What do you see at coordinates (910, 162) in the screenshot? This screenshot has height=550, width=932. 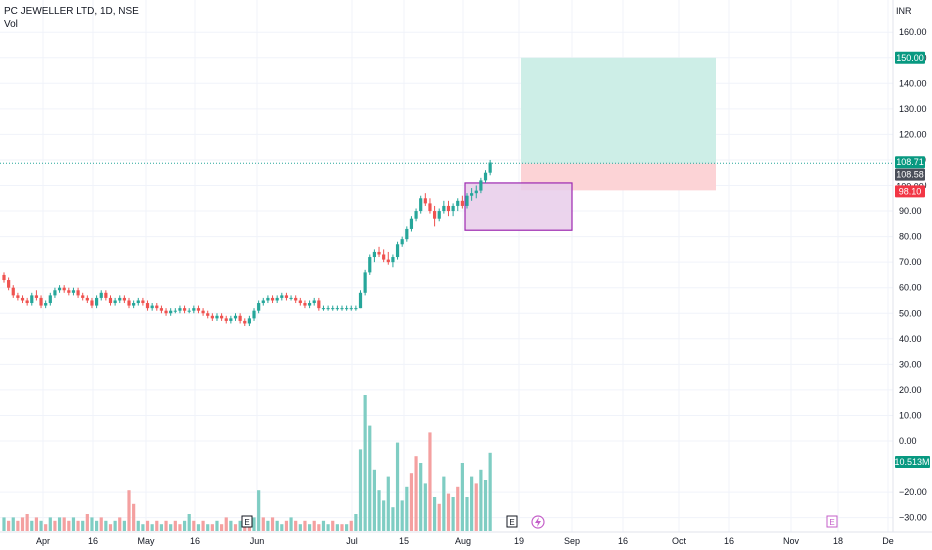 I see `last-price-tag: 108.71` at bounding box center [910, 162].